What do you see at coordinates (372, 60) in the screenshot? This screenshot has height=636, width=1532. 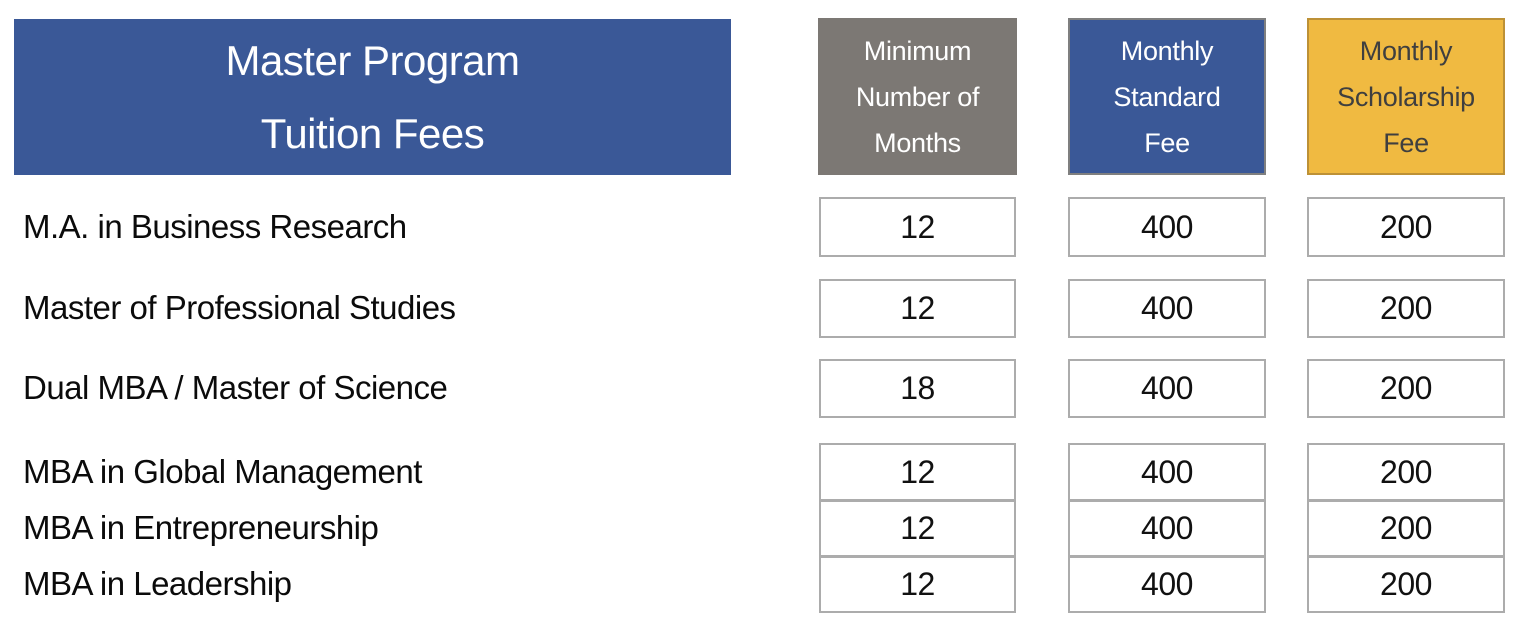 I see `title-line-1: Master Program` at bounding box center [372, 60].